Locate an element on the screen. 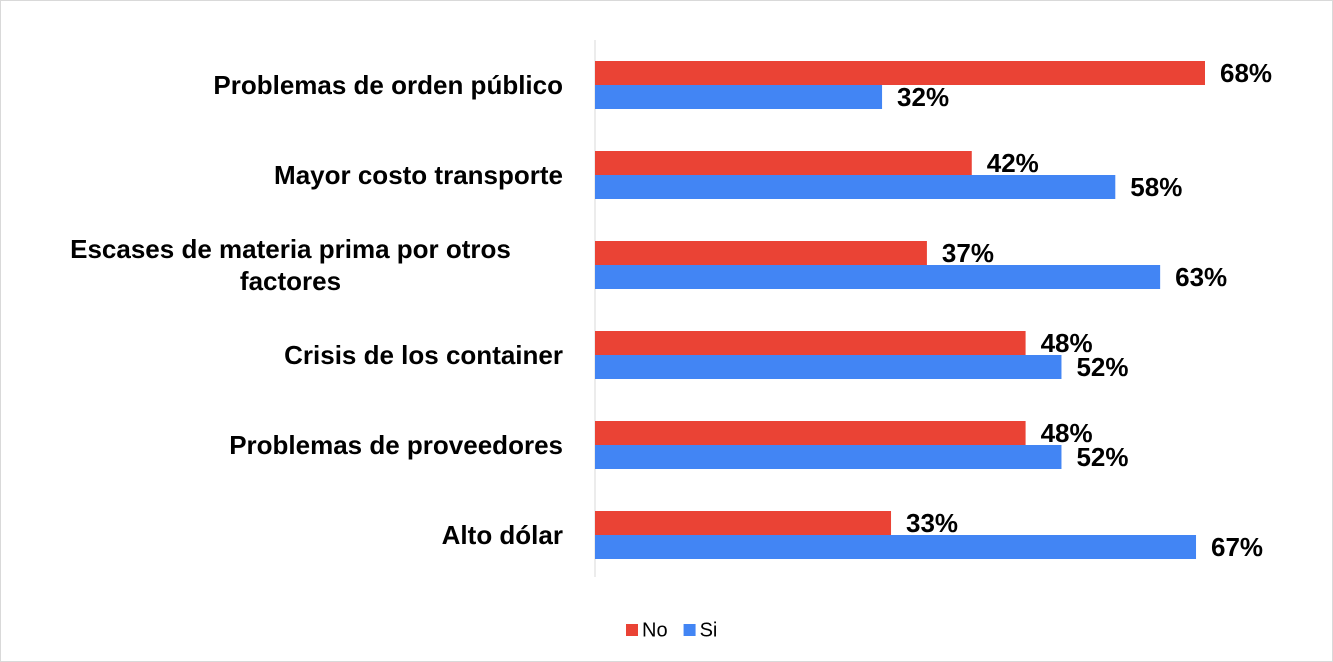  category-label-box: Alto dólar is located at coordinates (290, 535).